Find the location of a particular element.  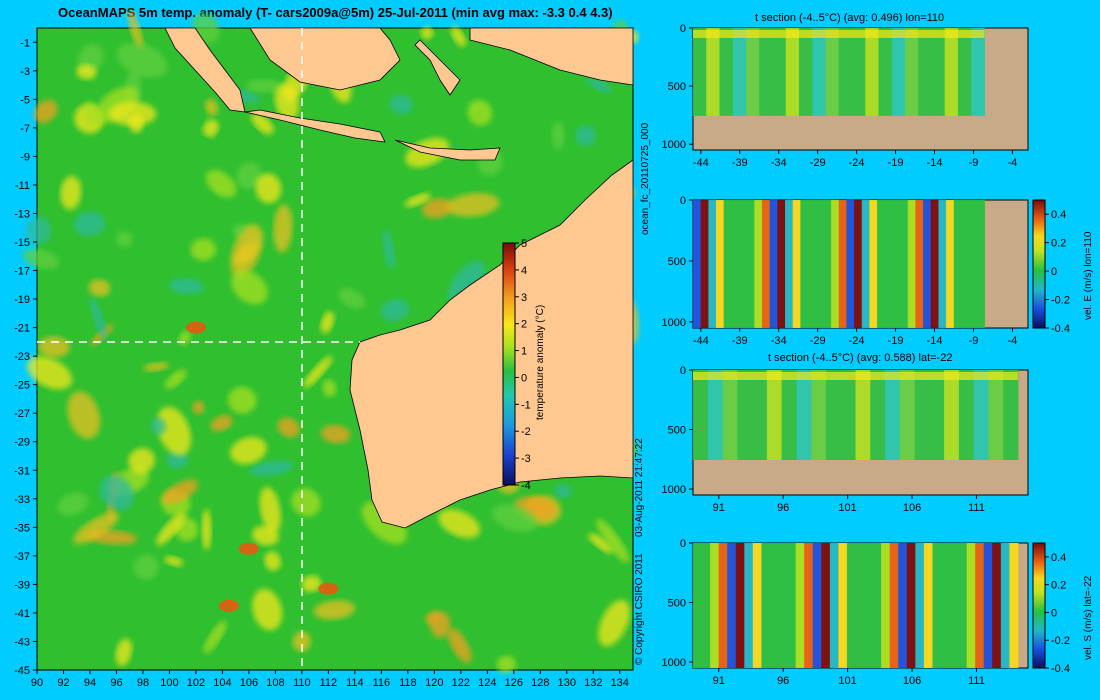

section-x-tick-label: 106 is located at coordinates (912, 508).